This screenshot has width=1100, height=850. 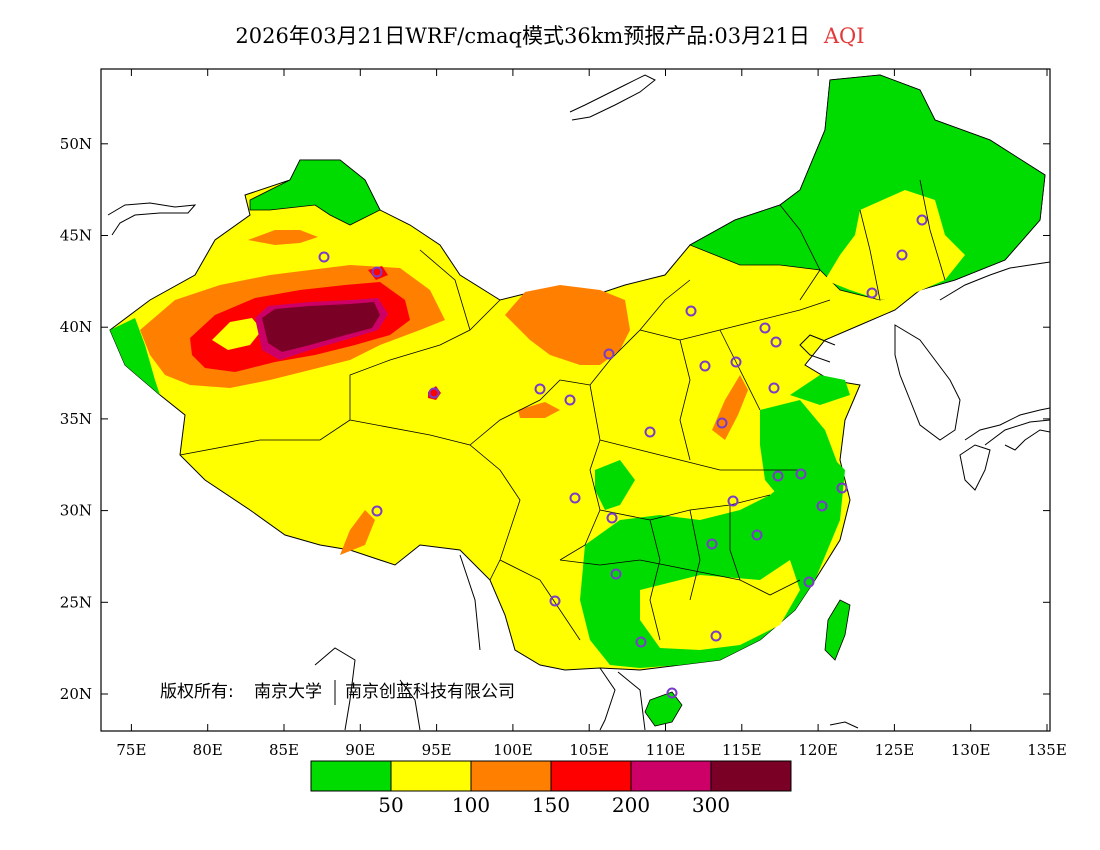 What do you see at coordinates (76, 144) in the screenshot?
I see `lat-tick-label: 50N` at bounding box center [76, 144].